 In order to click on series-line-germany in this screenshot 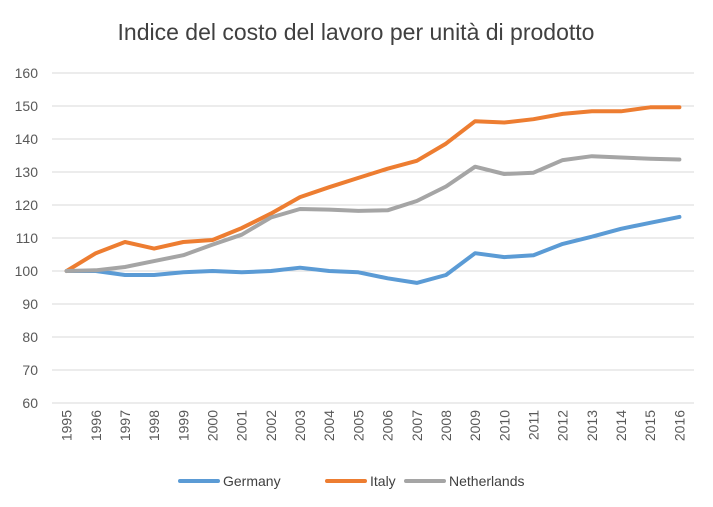, I will do `click(373, 249)`.